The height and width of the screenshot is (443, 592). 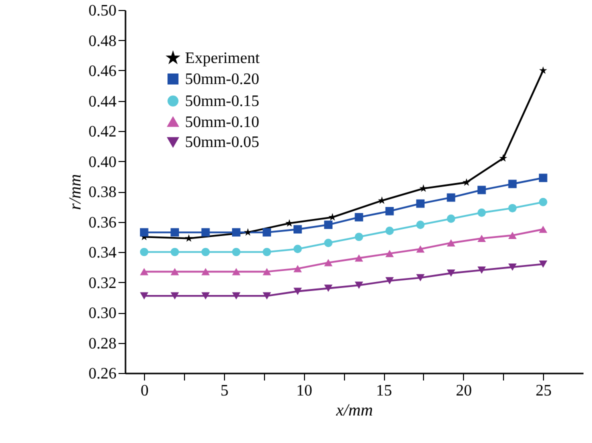 What do you see at coordinates (222, 142) in the screenshot?
I see `legend-label: 50mm-0.05` at bounding box center [222, 142].